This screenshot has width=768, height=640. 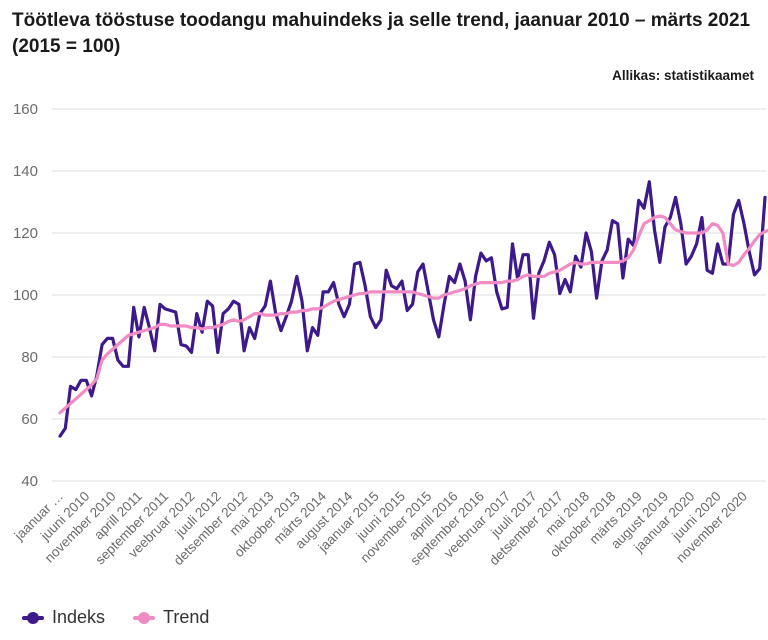 What do you see at coordinates (186, 617) in the screenshot?
I see `legend-label-trend: Trend` at bounding box center [186, 617].